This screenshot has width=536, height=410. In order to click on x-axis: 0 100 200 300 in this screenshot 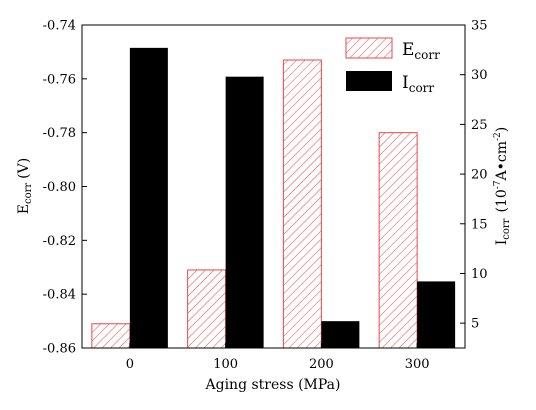, I will do `click(278, 357)`.